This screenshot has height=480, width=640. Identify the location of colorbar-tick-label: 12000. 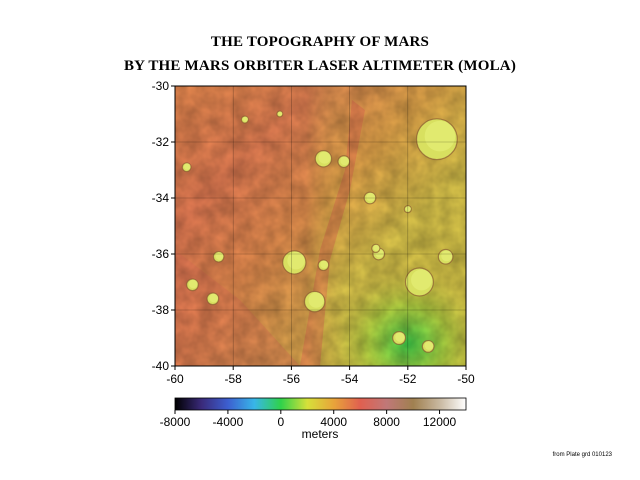
(440, 422).